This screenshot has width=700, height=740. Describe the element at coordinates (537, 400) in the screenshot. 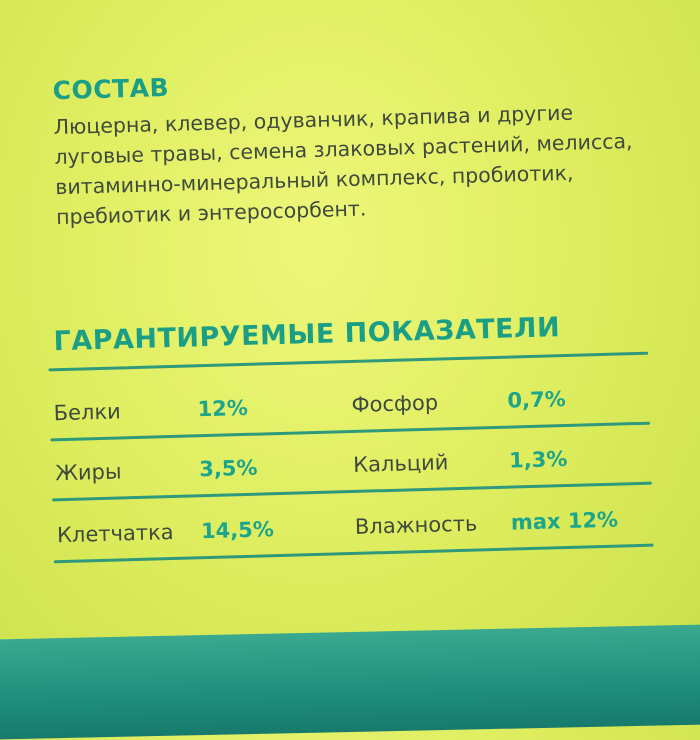

I see `indicator-value: 0,7%` at that location.